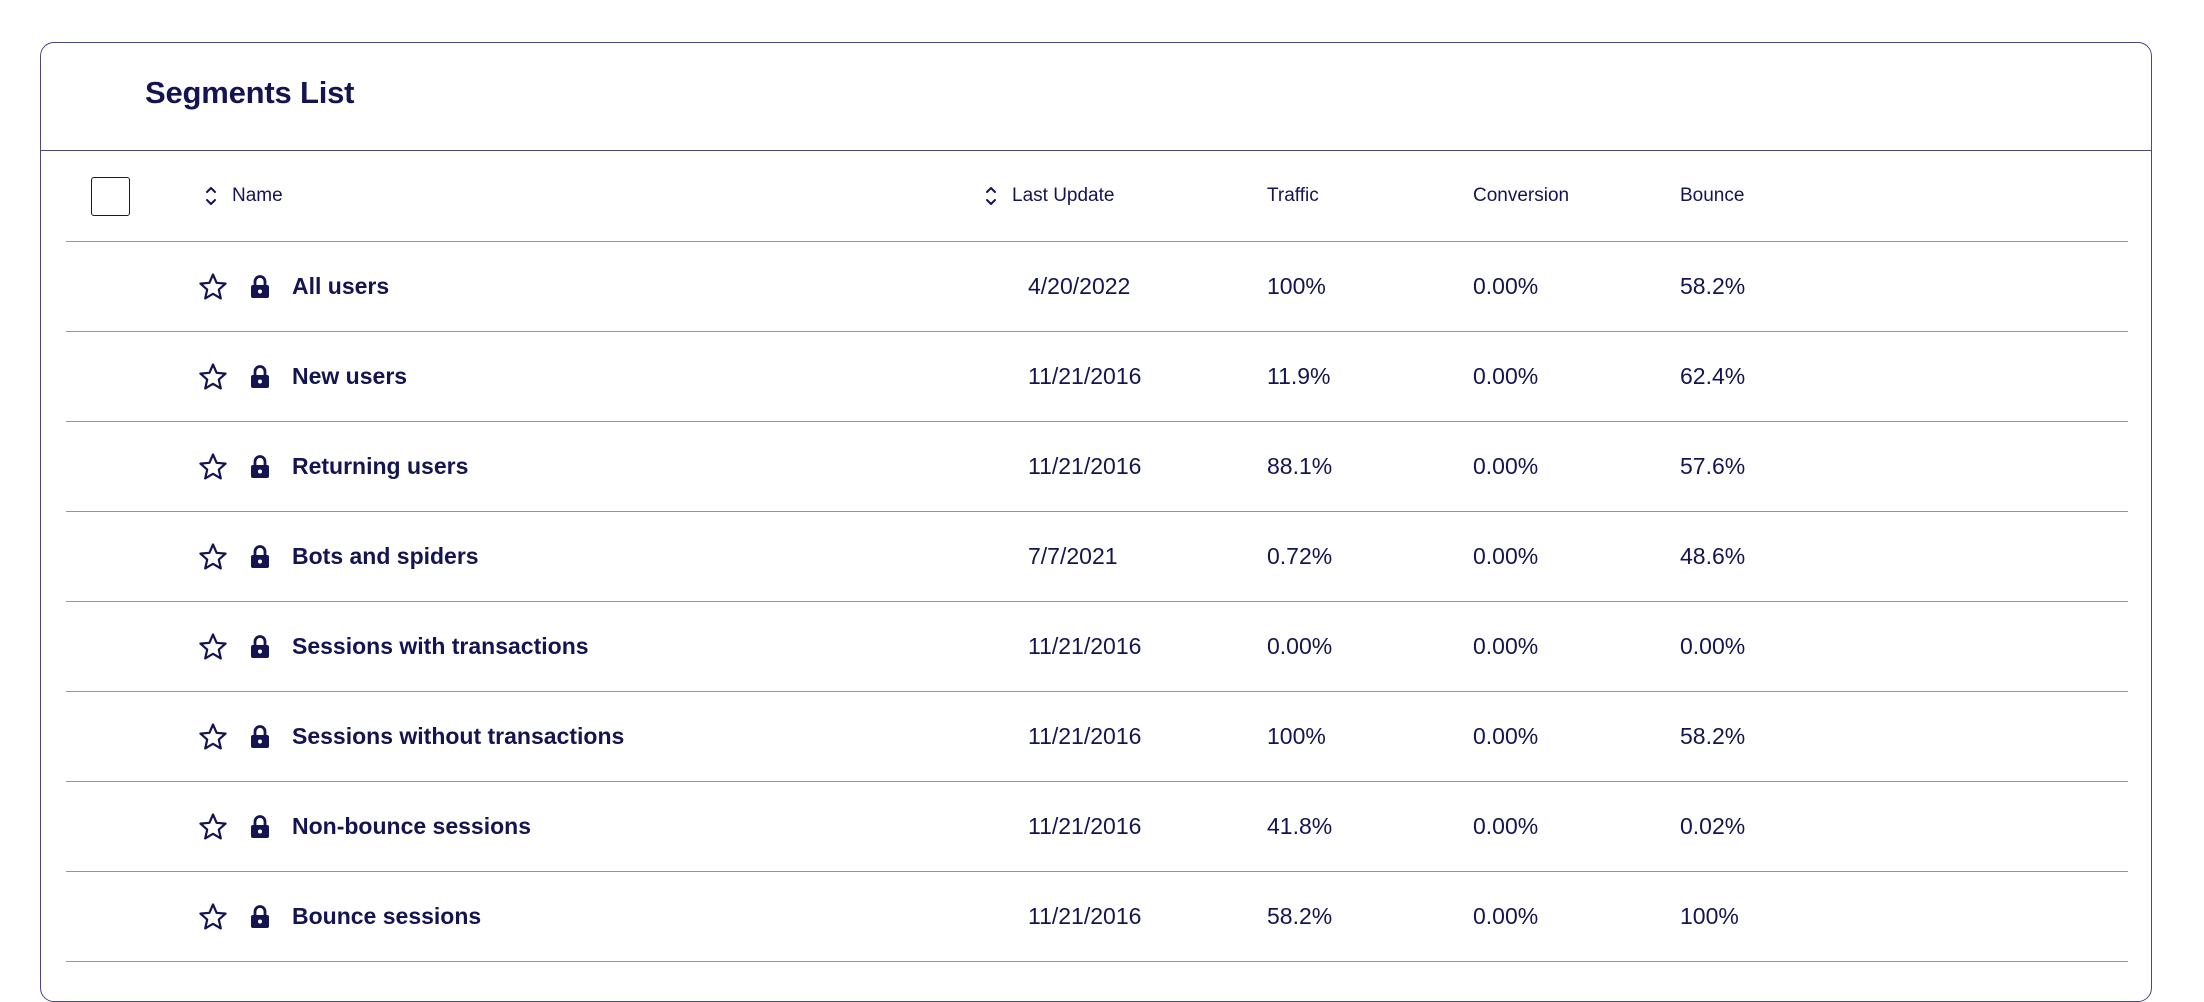 This screenshot has height=1002, width=2204. Describe the element at coordinates (1300, 466) in the screenshot. I see `segment-traffic: 88.1%` at that location.